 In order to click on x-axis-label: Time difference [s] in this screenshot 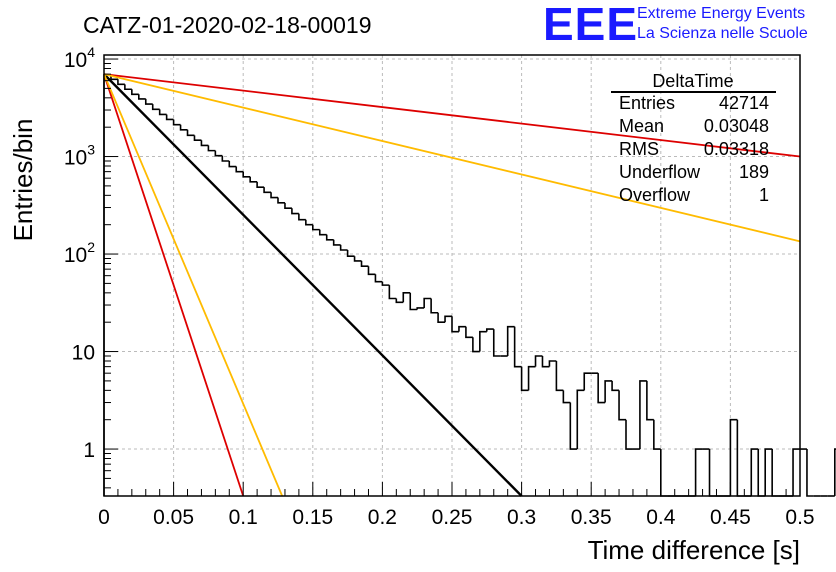, I will do `click(694, 550)`.